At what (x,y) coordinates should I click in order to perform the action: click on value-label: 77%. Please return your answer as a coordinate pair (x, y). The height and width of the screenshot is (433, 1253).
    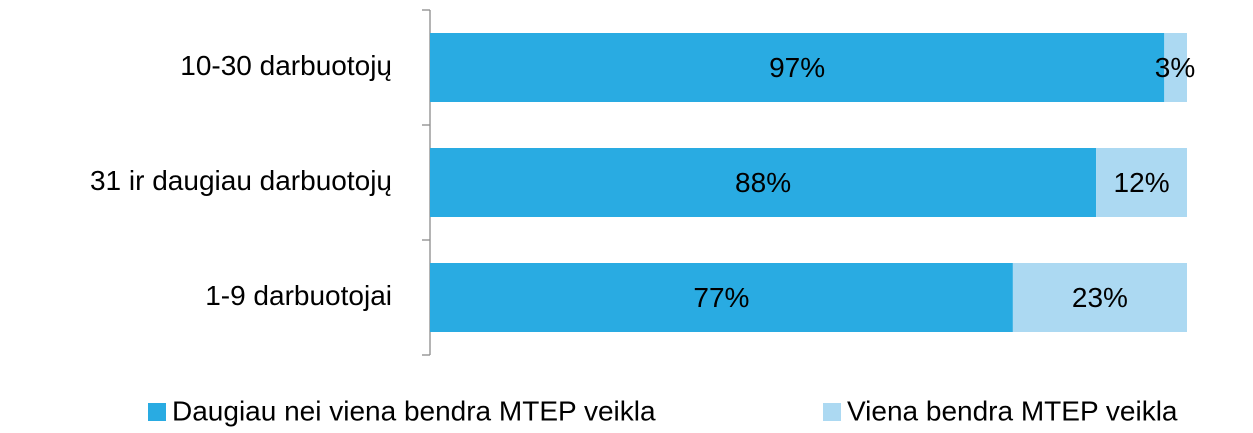
    Looking at the image, I should click on (721, 297).